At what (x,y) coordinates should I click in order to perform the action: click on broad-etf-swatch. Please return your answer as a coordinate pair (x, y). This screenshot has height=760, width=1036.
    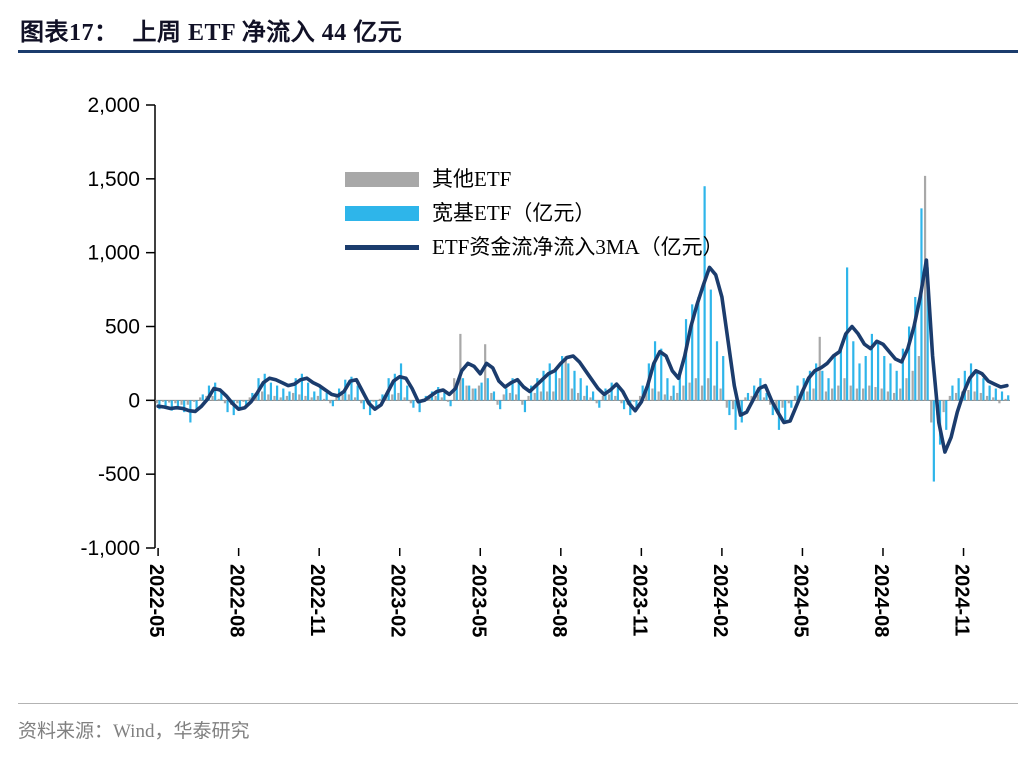
    Looking at the image, I should click on (382, 214).